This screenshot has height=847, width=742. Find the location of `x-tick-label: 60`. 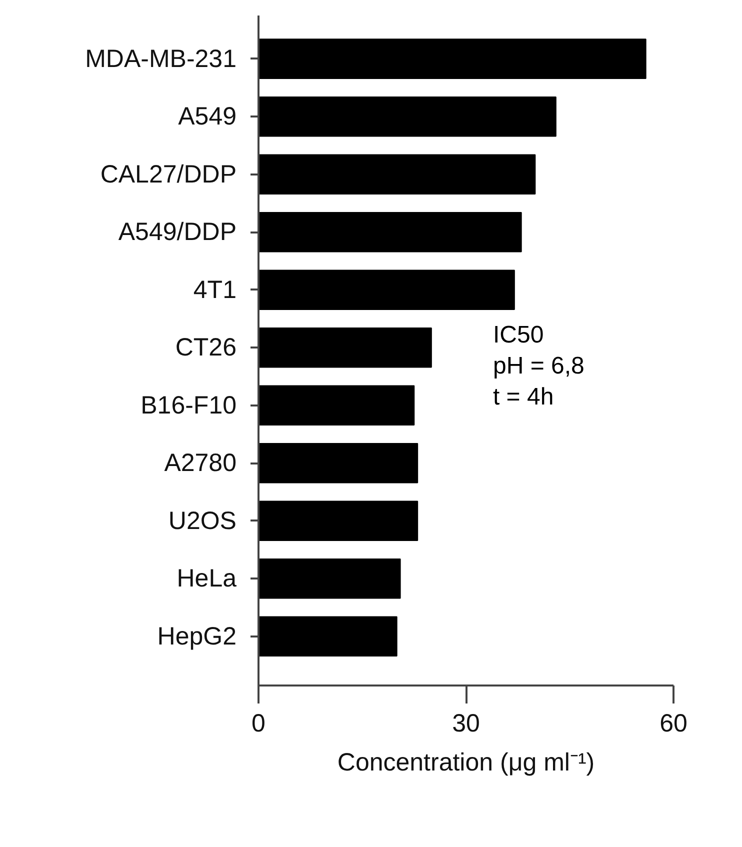

x-tick-label: 60 is located at coordinates (674, 724).